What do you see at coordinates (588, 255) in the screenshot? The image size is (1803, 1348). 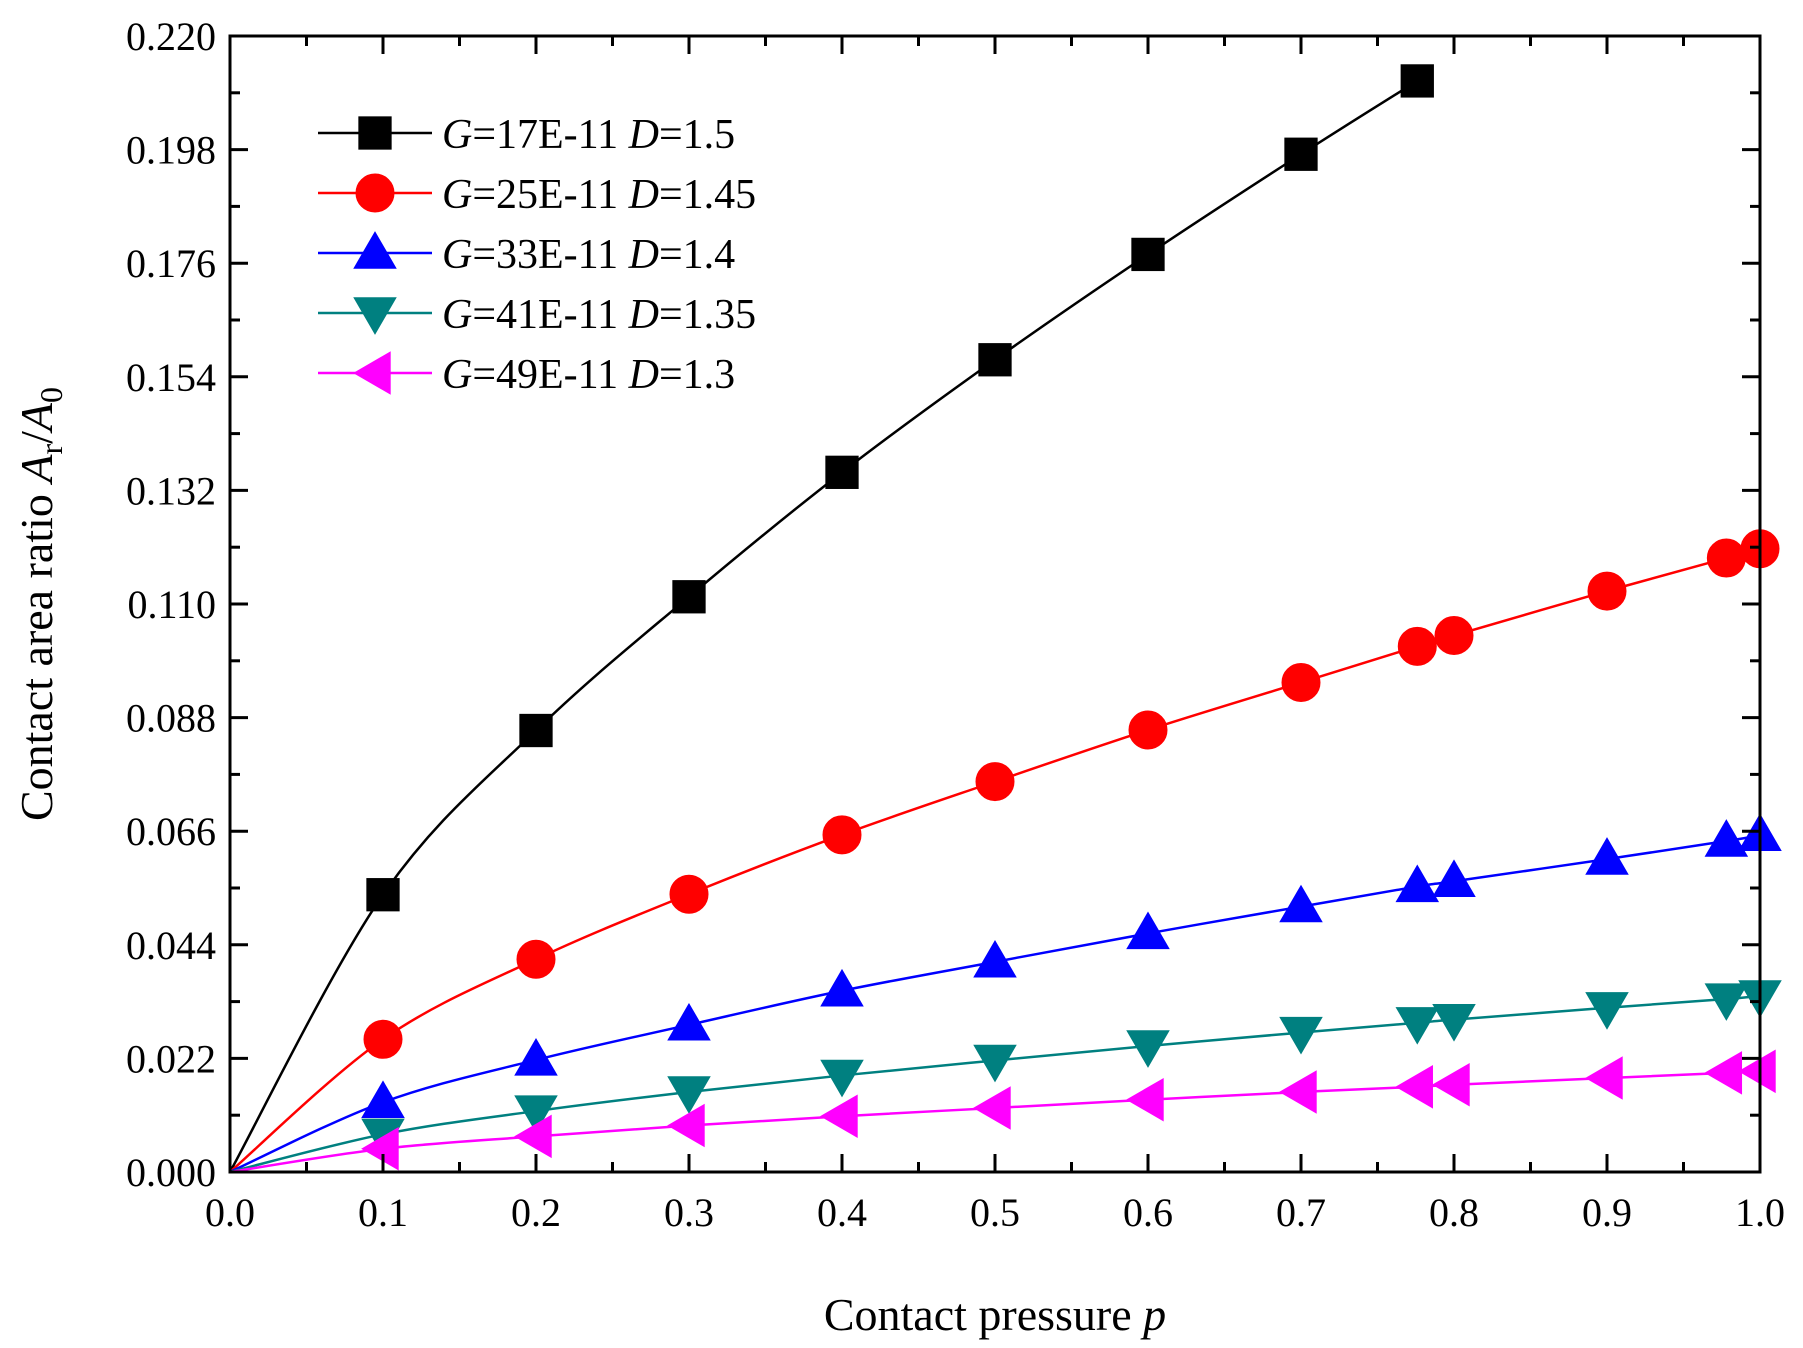 I see `legend-label: G=33E-11 D=1.4` at bounding box center [588, 255].